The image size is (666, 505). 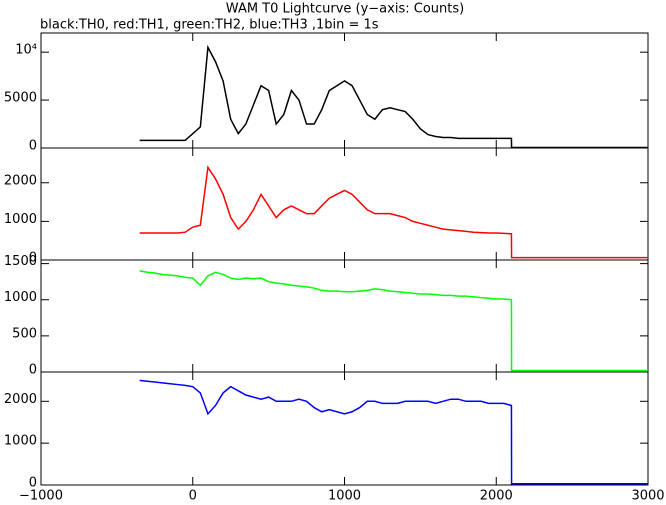 I want to click on y-tick-label: 10⁴, so click(x=26, y=50).